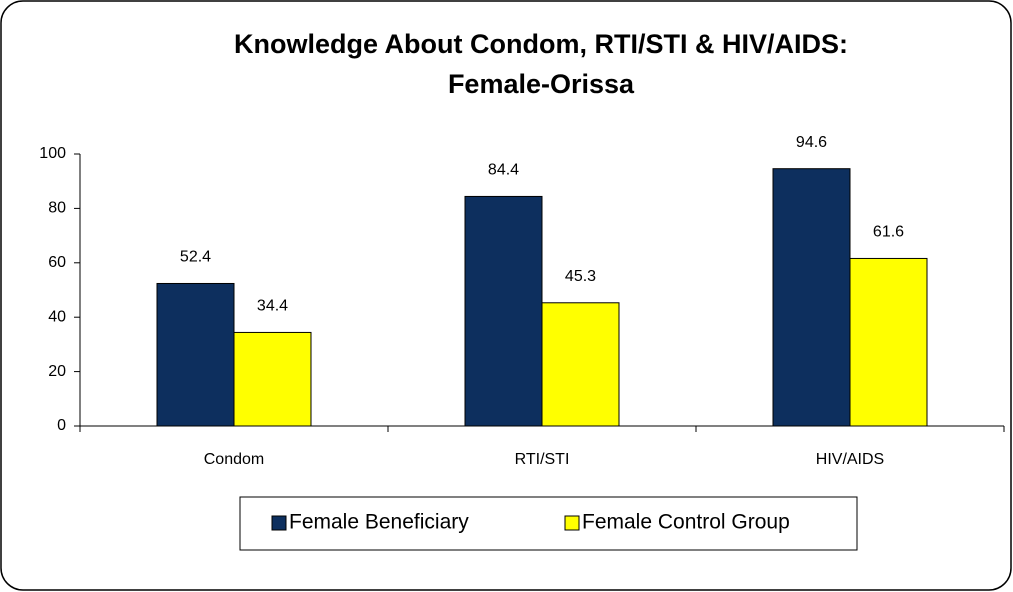 This screenshot has width=1013, height=592. What do you see at coordinates (57, 316) in the screenshot?
I see `y-tick-label: 40` at bounding box center [57, 316].